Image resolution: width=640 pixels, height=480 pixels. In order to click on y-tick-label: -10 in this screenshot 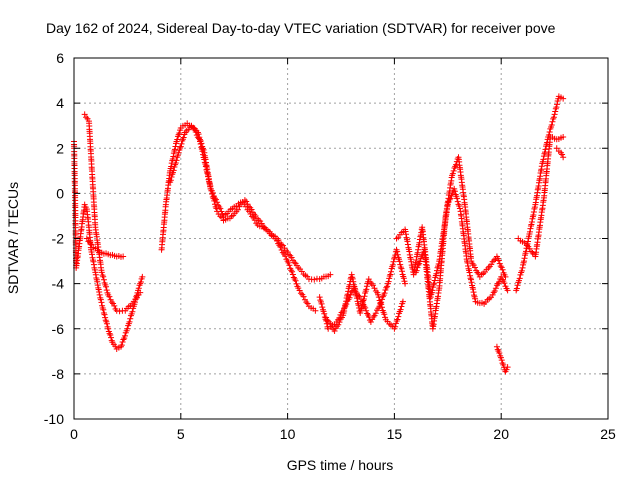, I will do `click(54, 419)`.